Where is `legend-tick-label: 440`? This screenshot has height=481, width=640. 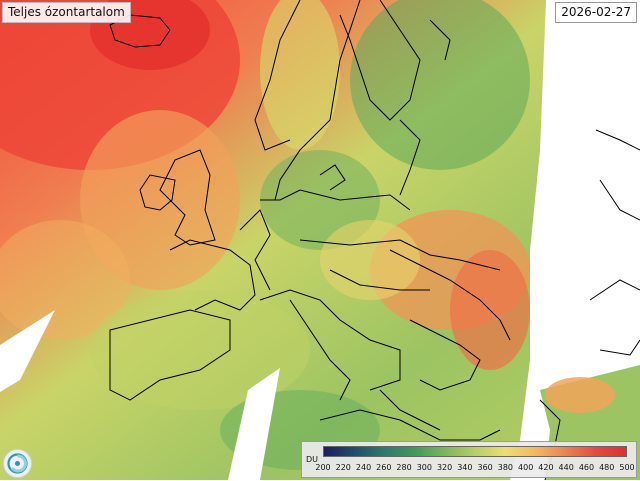 legend-tick-label: 440 is located at coordinates (566, 467).